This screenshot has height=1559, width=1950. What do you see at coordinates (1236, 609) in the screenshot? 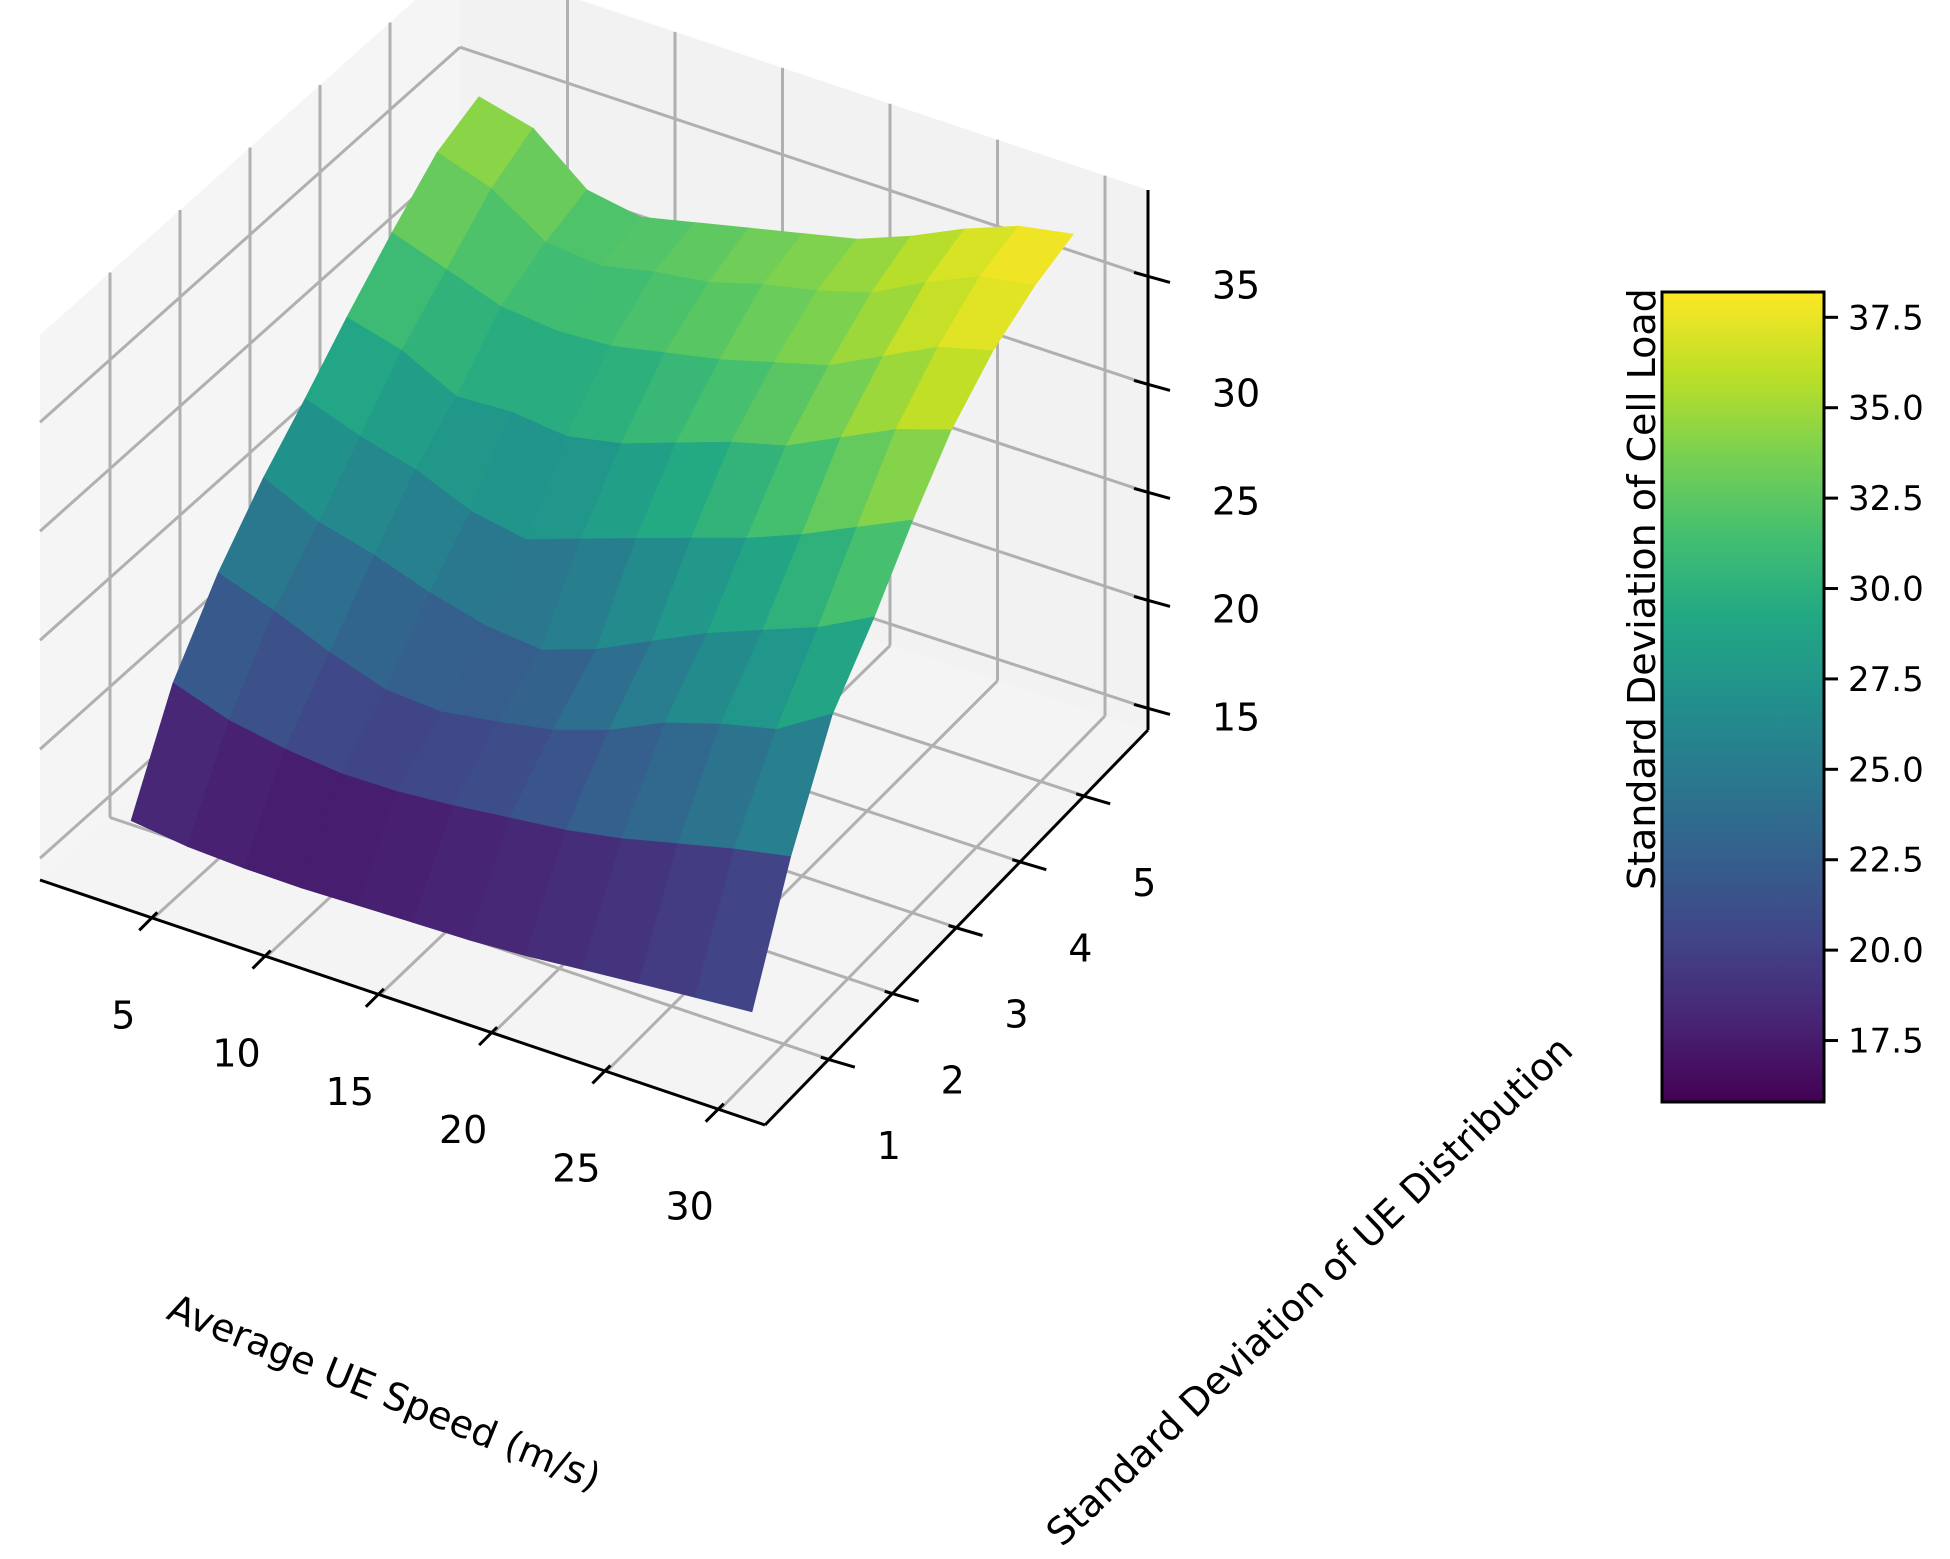
I see `z-tick-label: 20` at bounding box center [1236, 609].